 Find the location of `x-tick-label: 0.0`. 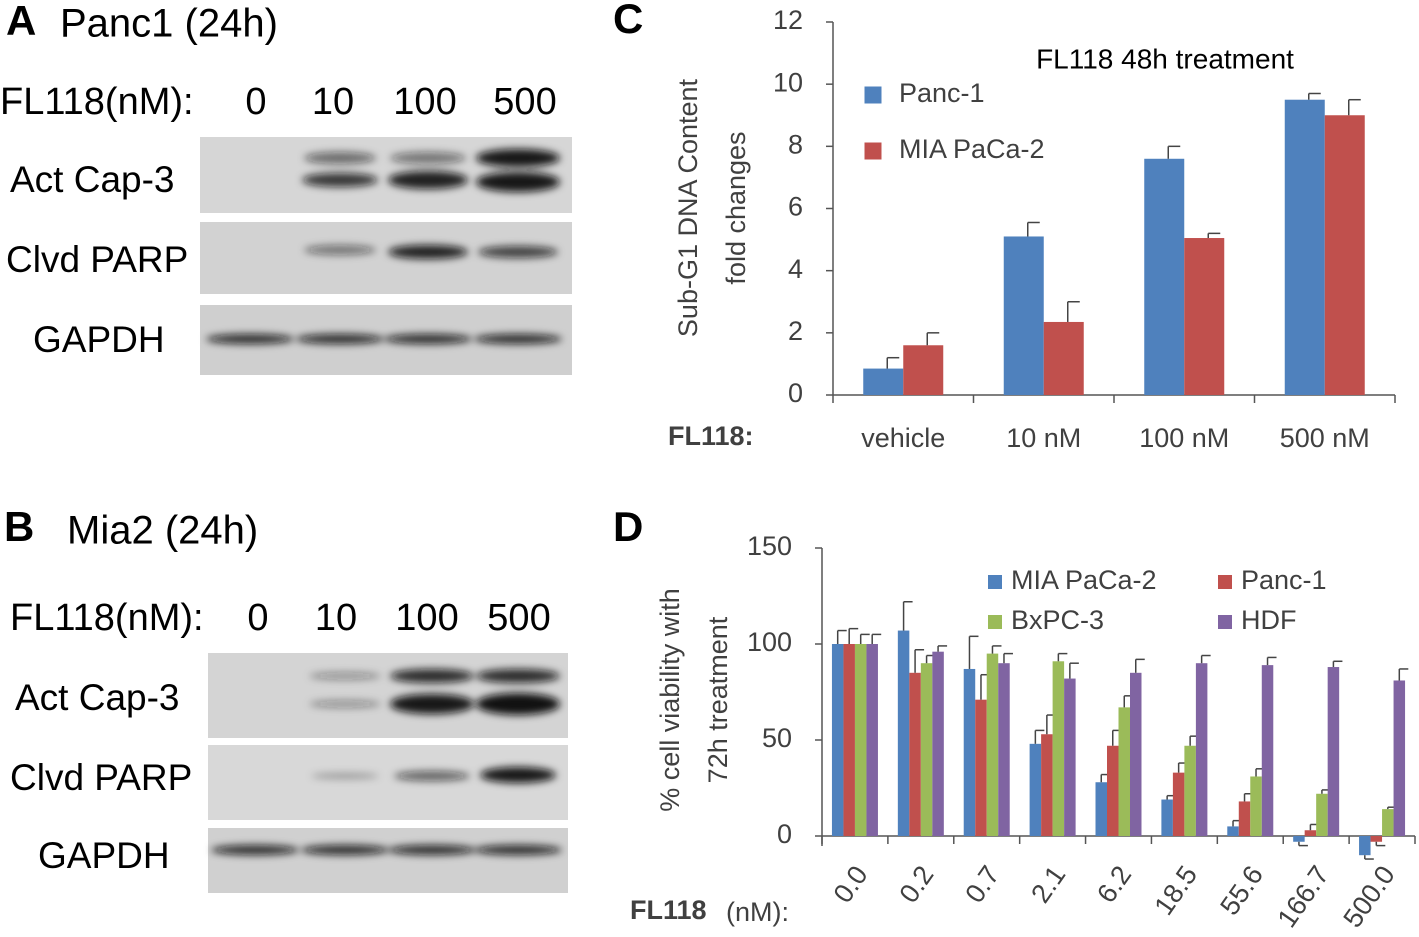

x-tick-label: 0.0 is located at coordinates (851, 884).